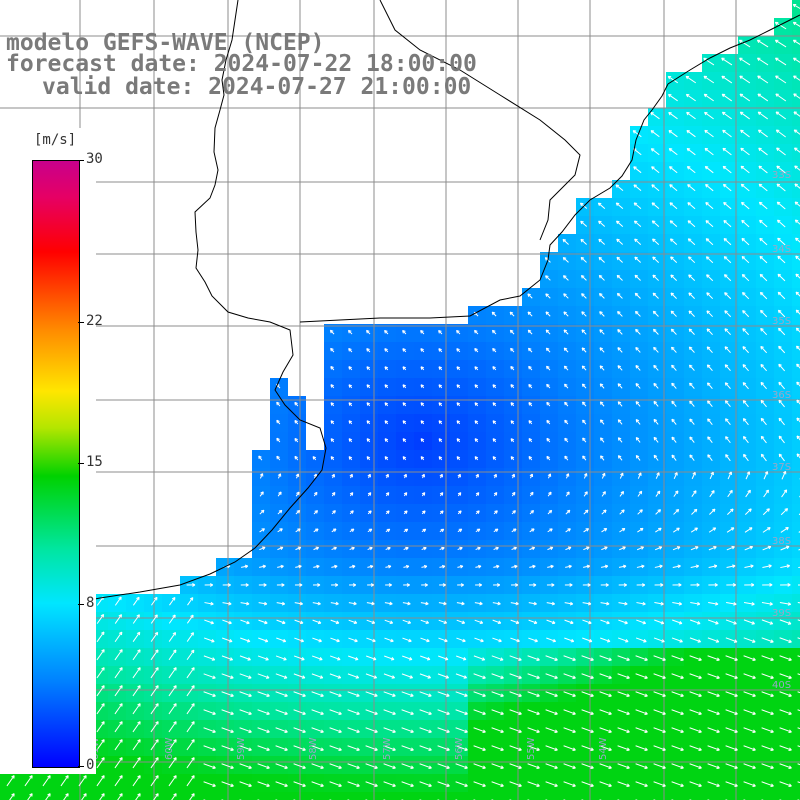 The width and height of the screenshot is (800, 800). What do you see at coordinates (459, 748) in the screenshot?
I see `longitude-label: 56W` at bounding box center [459, 748].